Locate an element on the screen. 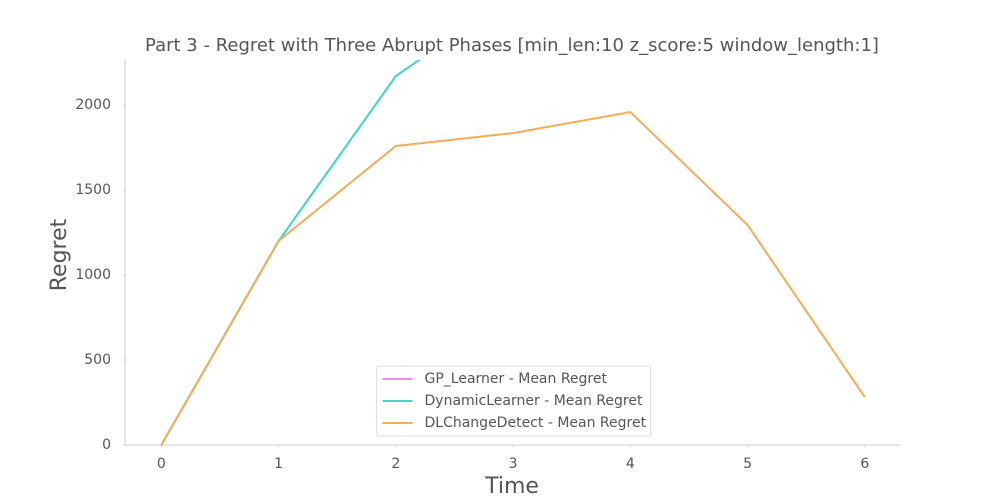  x-tick-label: 0 is located at coordinates (161, 464).